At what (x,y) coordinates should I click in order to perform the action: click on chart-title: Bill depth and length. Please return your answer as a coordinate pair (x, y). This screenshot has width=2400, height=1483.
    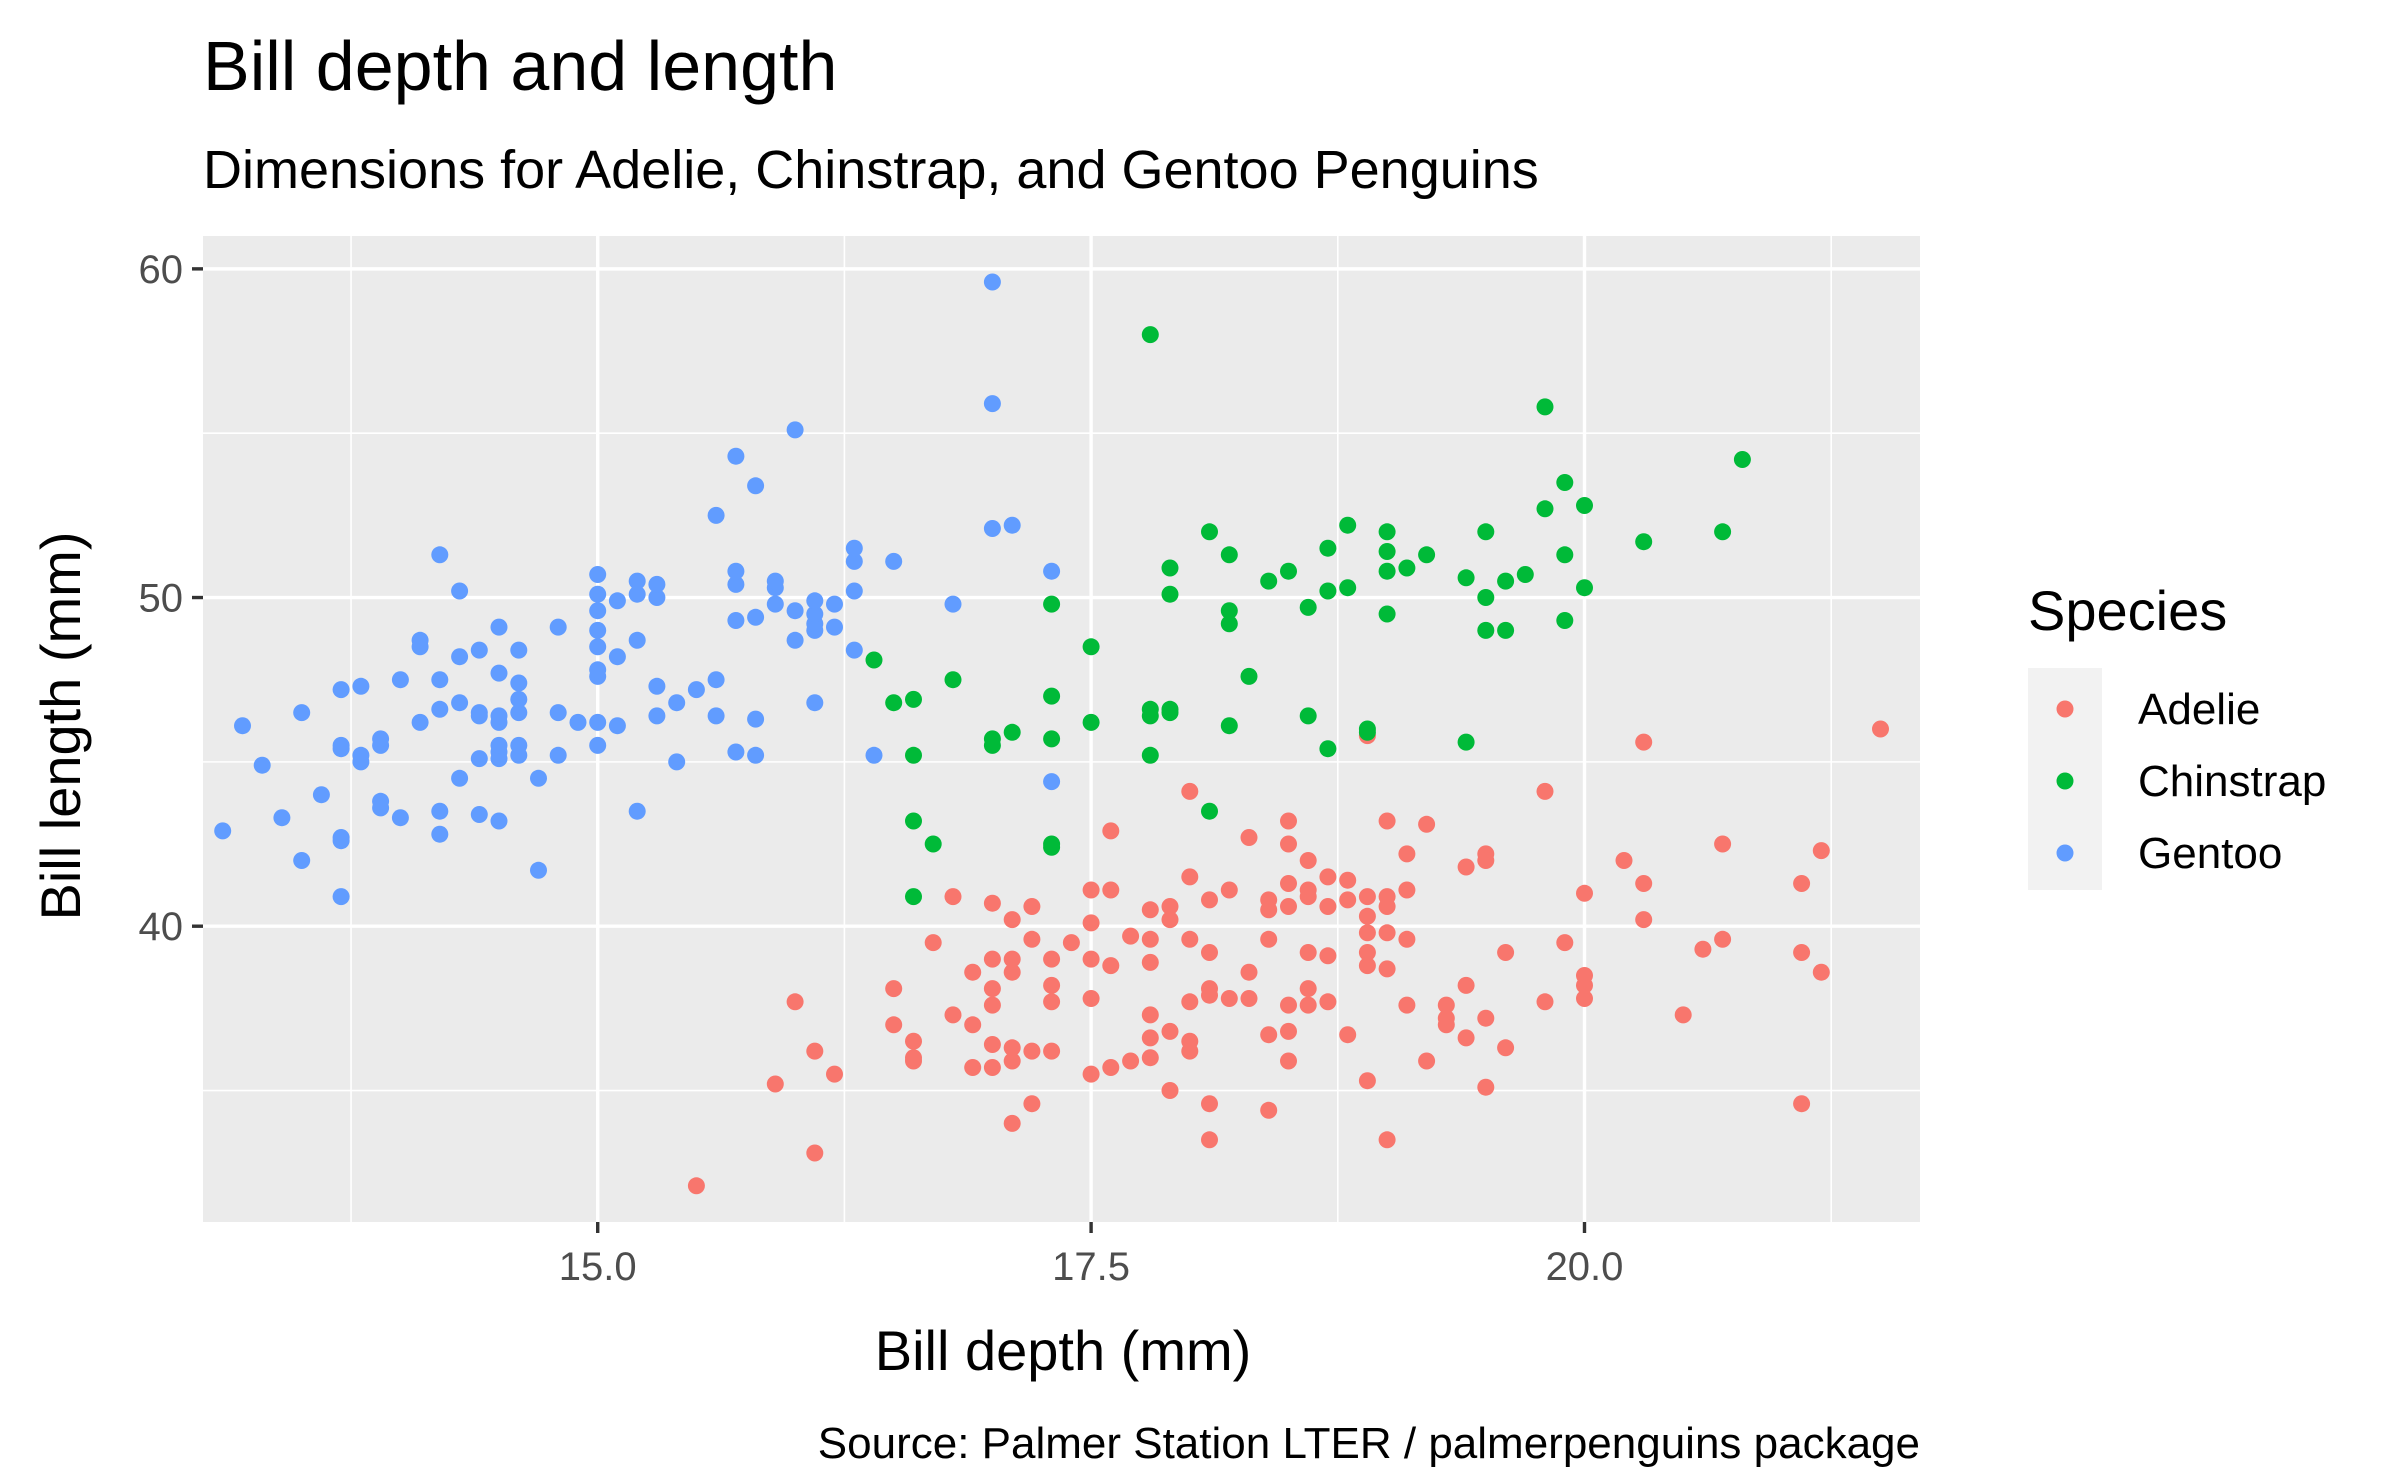
    Looking at the image, I should click on (520, 66).